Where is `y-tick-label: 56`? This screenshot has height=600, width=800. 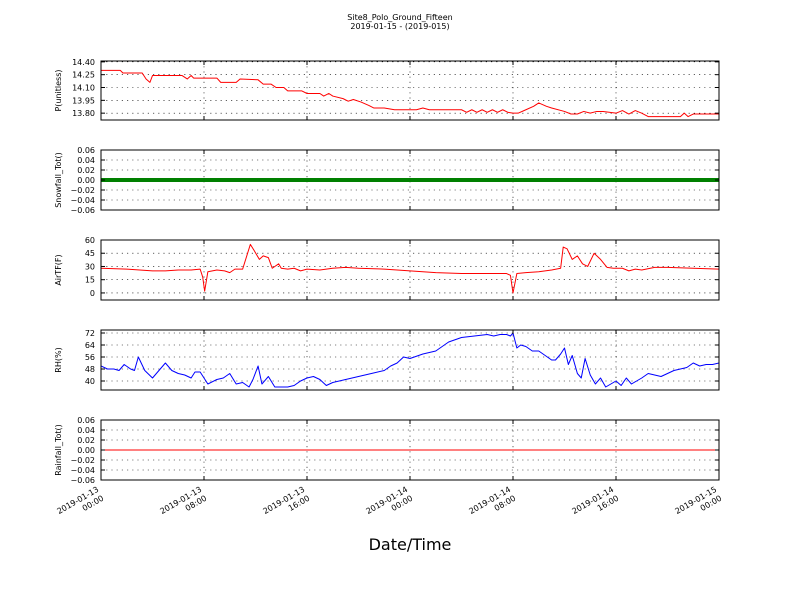 y-tick-label: 56 is located at coordinates (90, 357).